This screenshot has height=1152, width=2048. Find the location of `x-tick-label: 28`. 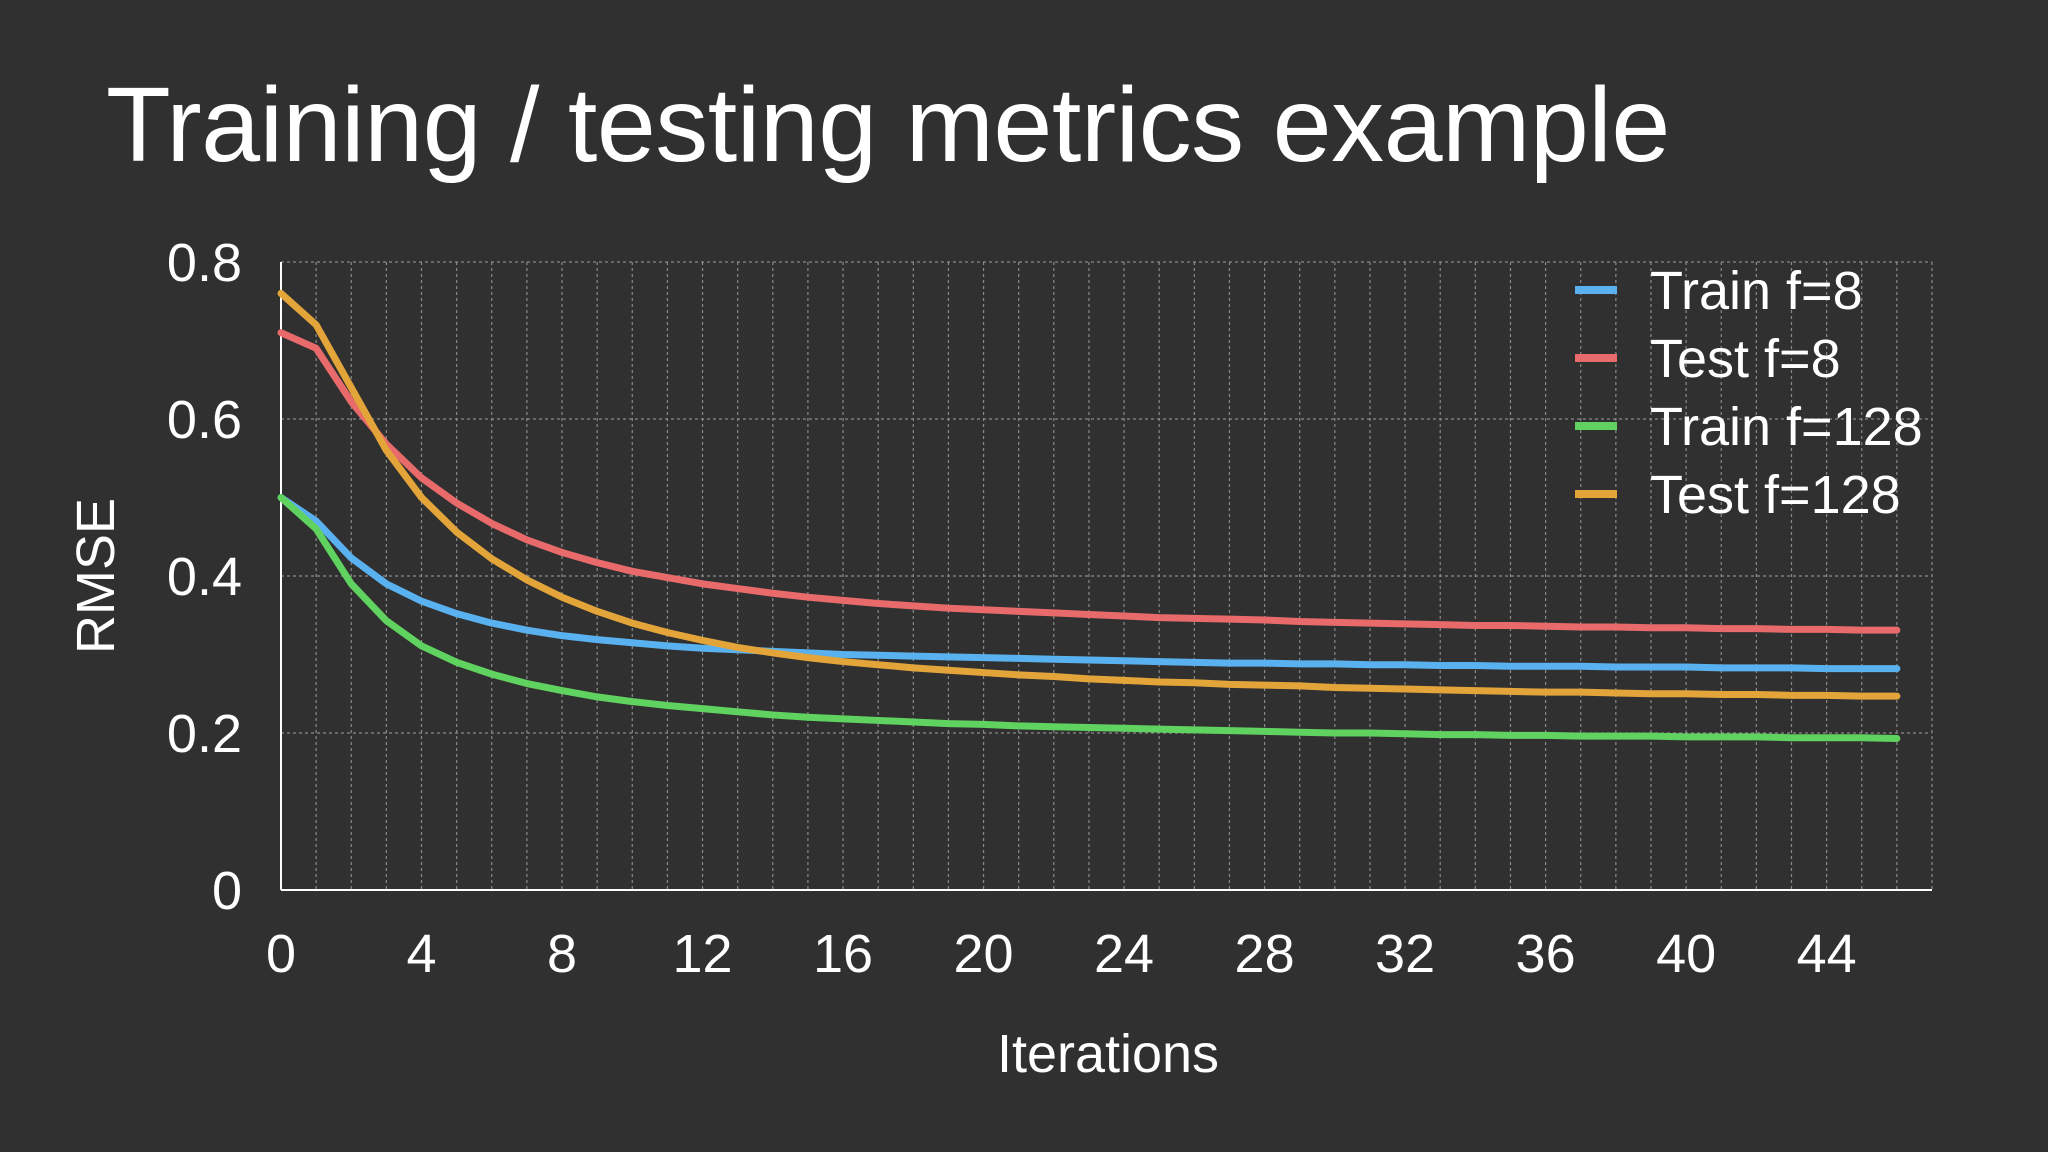

x-tick-label: 28 is located at coordinates (1265, 954).